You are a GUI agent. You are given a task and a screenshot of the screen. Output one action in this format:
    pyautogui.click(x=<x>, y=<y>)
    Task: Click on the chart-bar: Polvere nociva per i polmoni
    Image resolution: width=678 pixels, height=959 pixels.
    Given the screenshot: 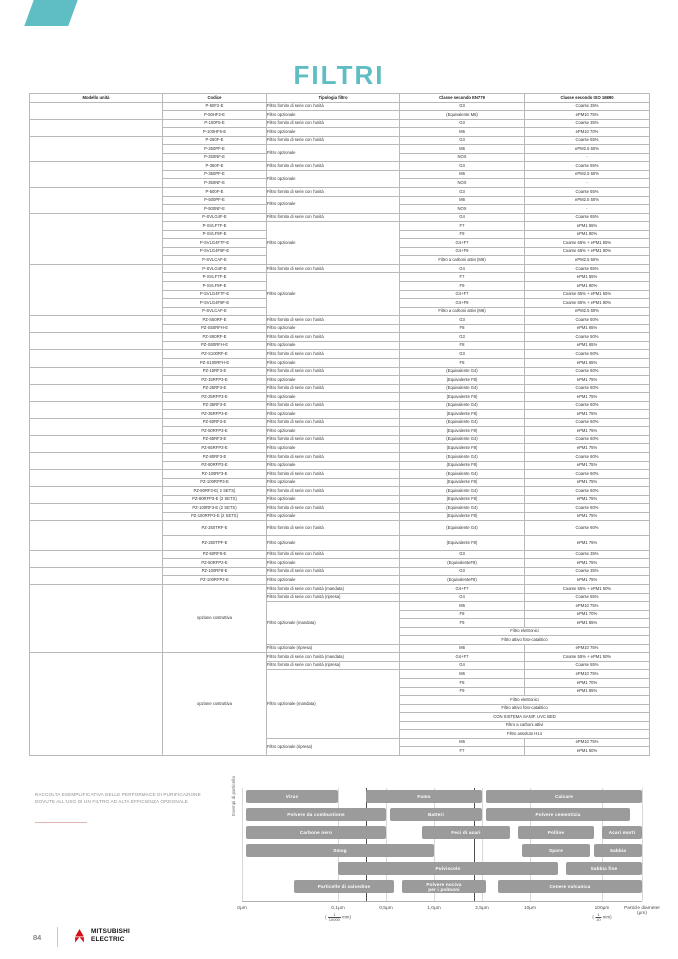 What is the action you would take?
    pyautogui.click(x=444, y=886)
    